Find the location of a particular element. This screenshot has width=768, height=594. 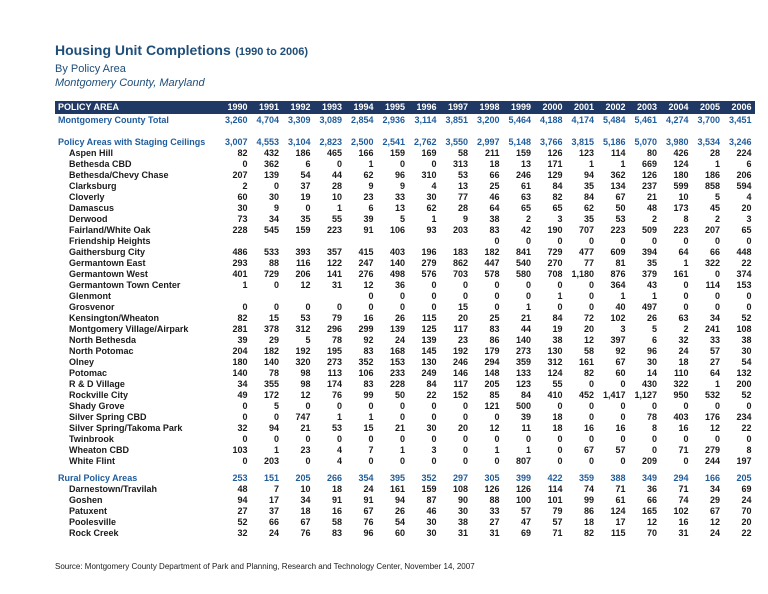

value-cell: 52 is located at coordinates (242, 522).